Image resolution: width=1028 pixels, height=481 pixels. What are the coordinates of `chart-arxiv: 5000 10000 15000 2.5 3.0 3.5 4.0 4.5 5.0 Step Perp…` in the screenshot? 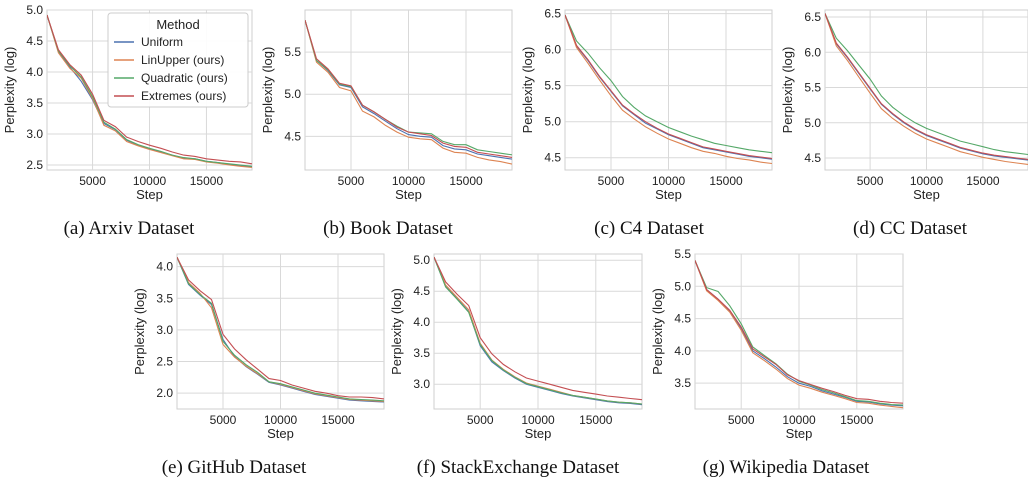 It's located at (127, 102).